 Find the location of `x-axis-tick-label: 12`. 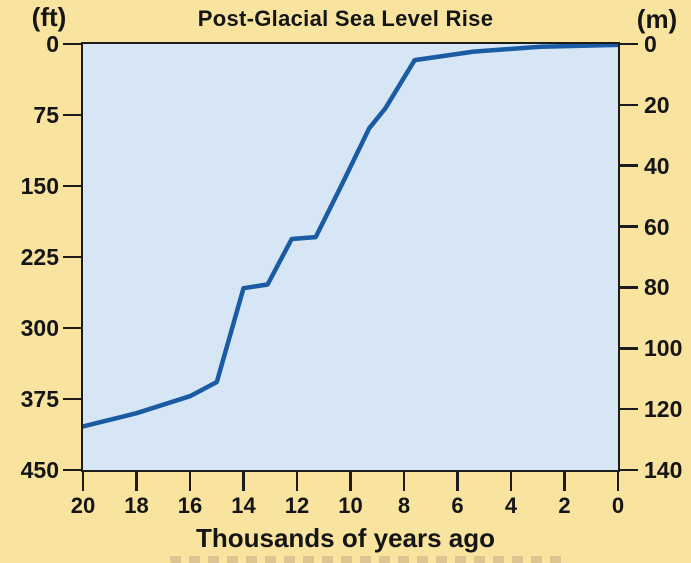

x-axis-tick-label: 12 is located at coordinates (297, 505).